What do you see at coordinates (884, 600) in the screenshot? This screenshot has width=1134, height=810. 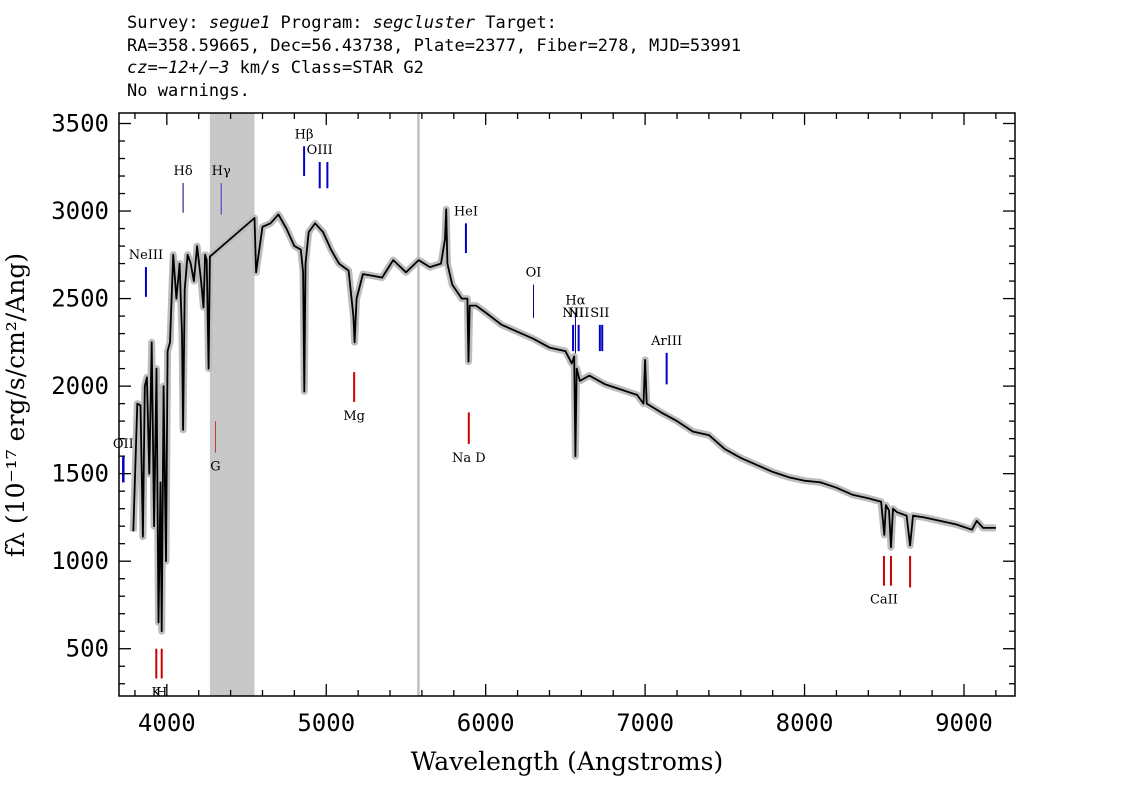 I see `marker-label-20: CaII` at bounding box center [884, 600].